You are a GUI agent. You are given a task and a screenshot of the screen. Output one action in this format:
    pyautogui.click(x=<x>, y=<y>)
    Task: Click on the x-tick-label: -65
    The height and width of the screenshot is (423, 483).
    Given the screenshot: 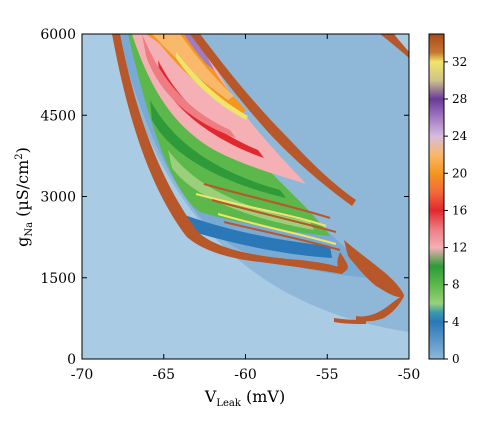 What is the action you would take?
    pyautogui.click(x=163, y=375)
    